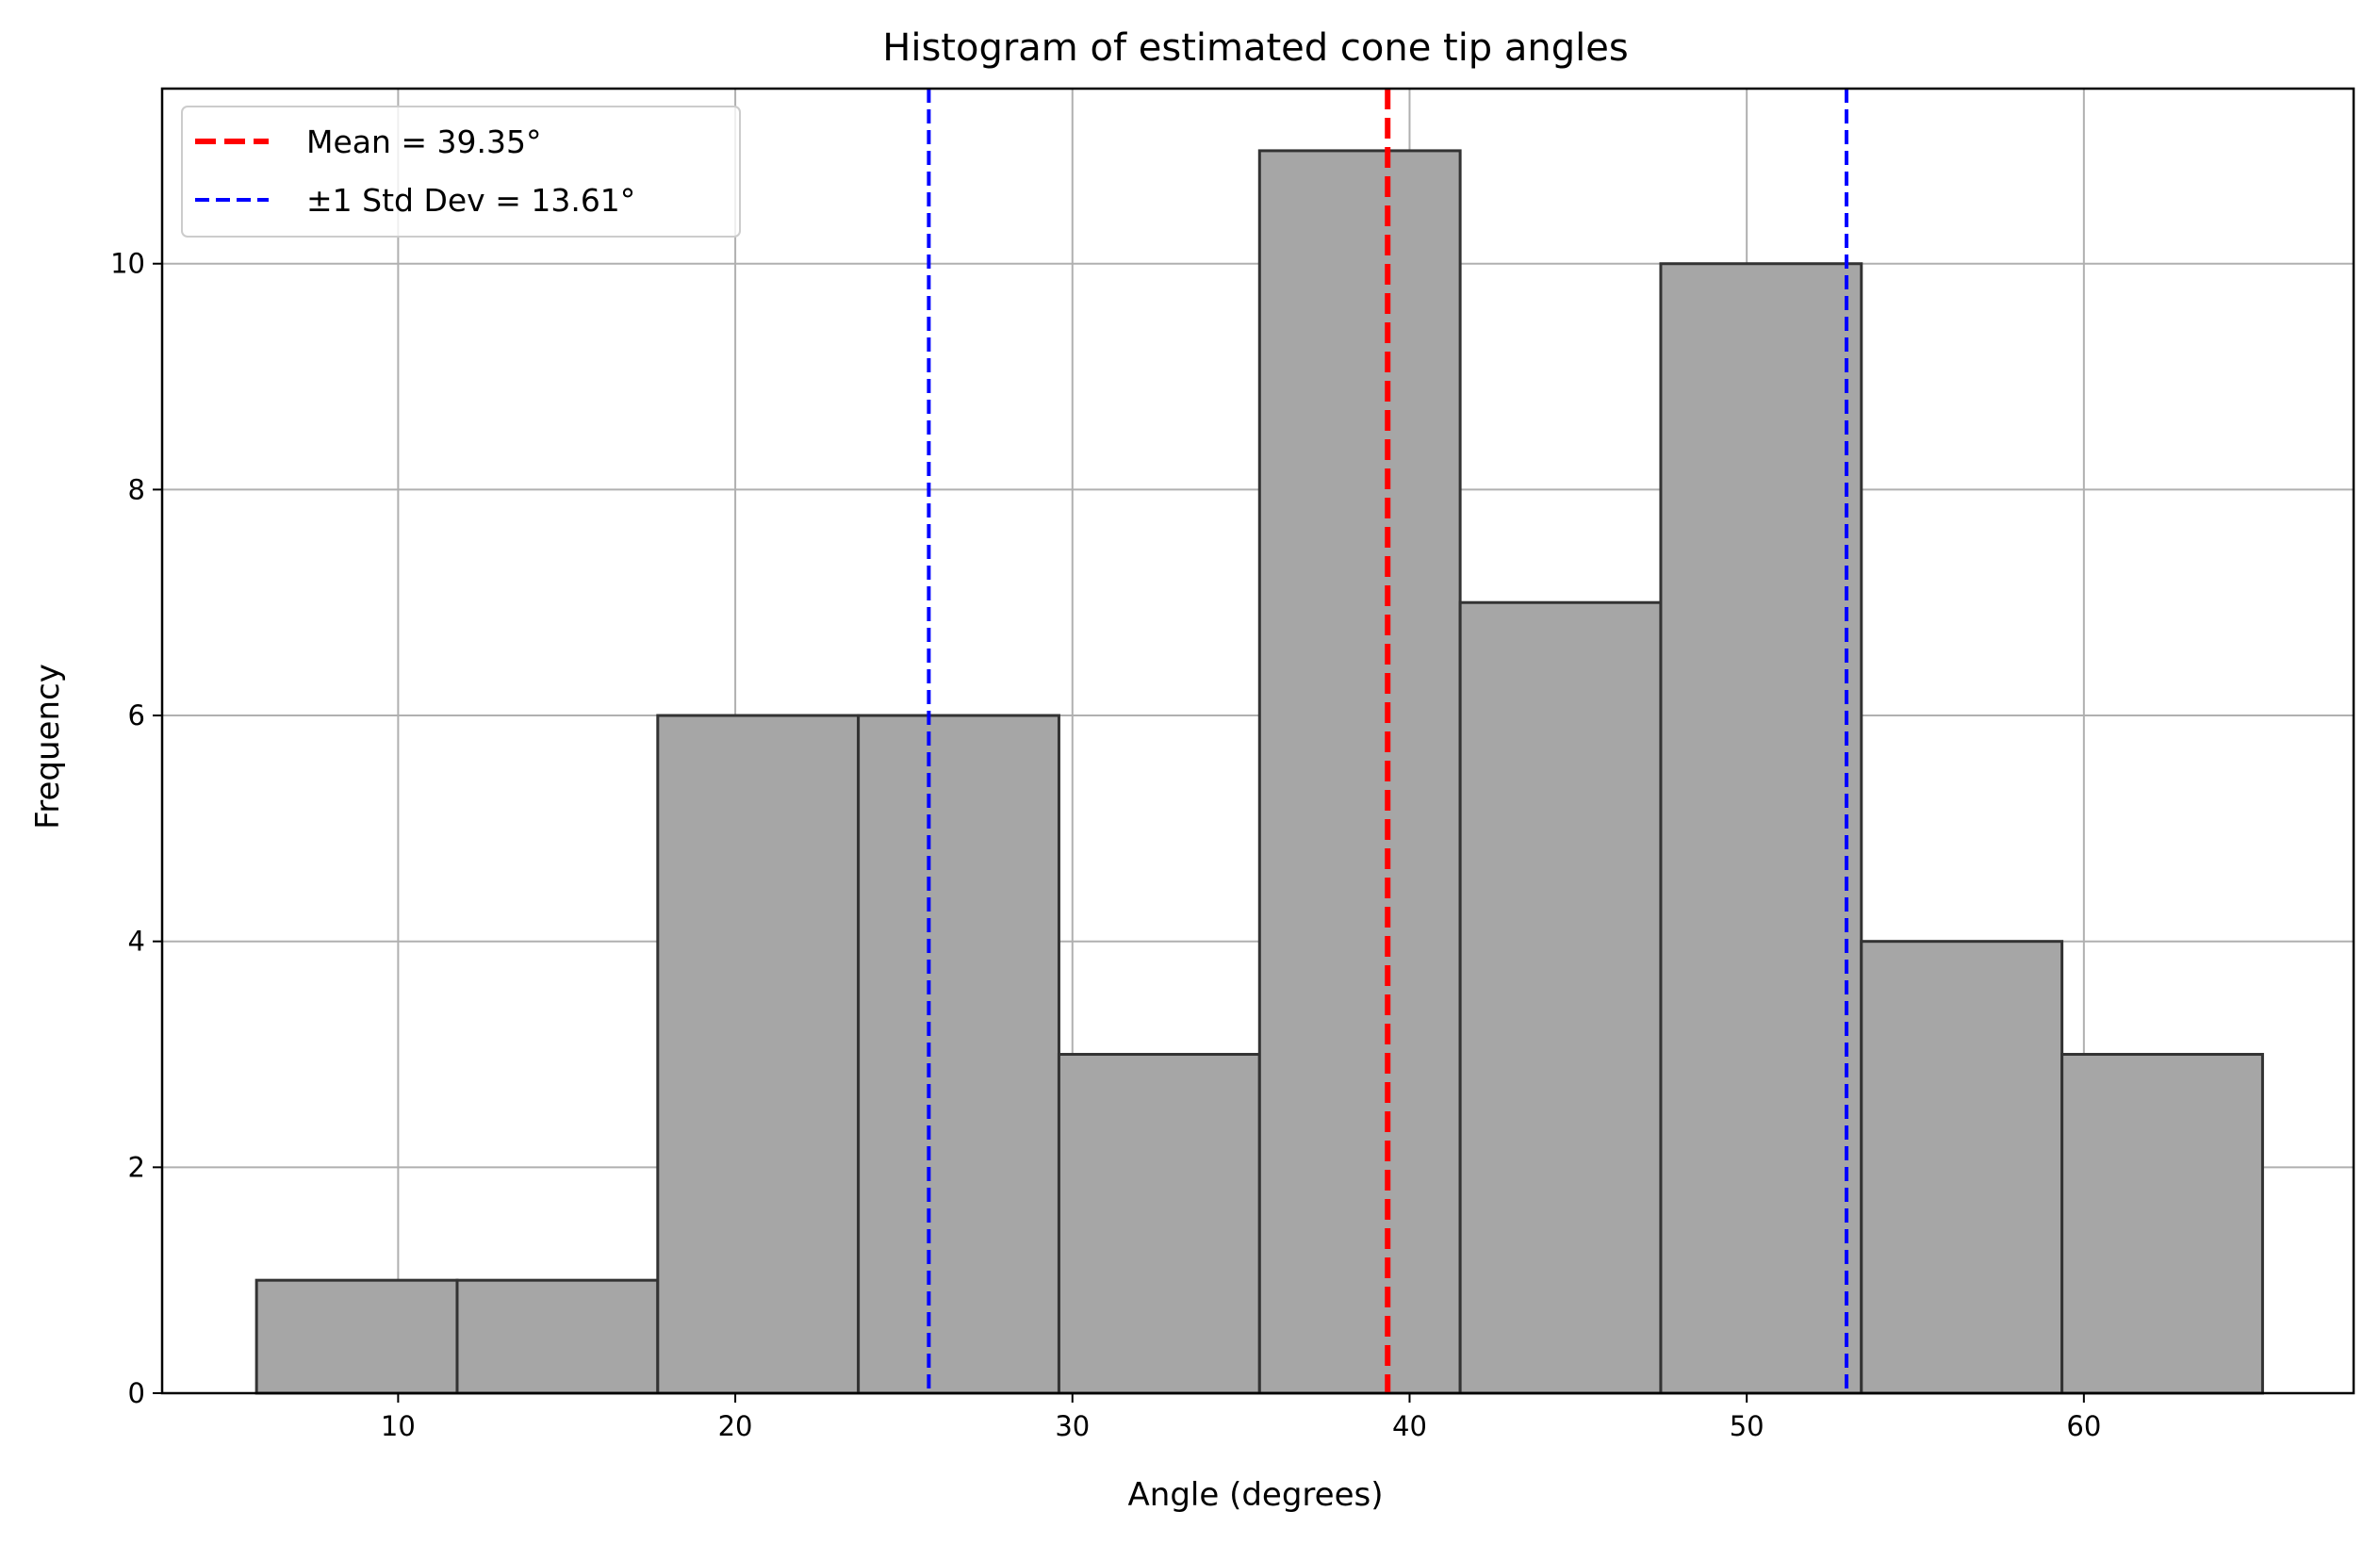 The height and width of the screenshot is (1544, 2380). What do you see at coordinates (2083, 1426) in the screenshot?
I see `x-tick-label: 60` at bounding box center [2083, 1426].